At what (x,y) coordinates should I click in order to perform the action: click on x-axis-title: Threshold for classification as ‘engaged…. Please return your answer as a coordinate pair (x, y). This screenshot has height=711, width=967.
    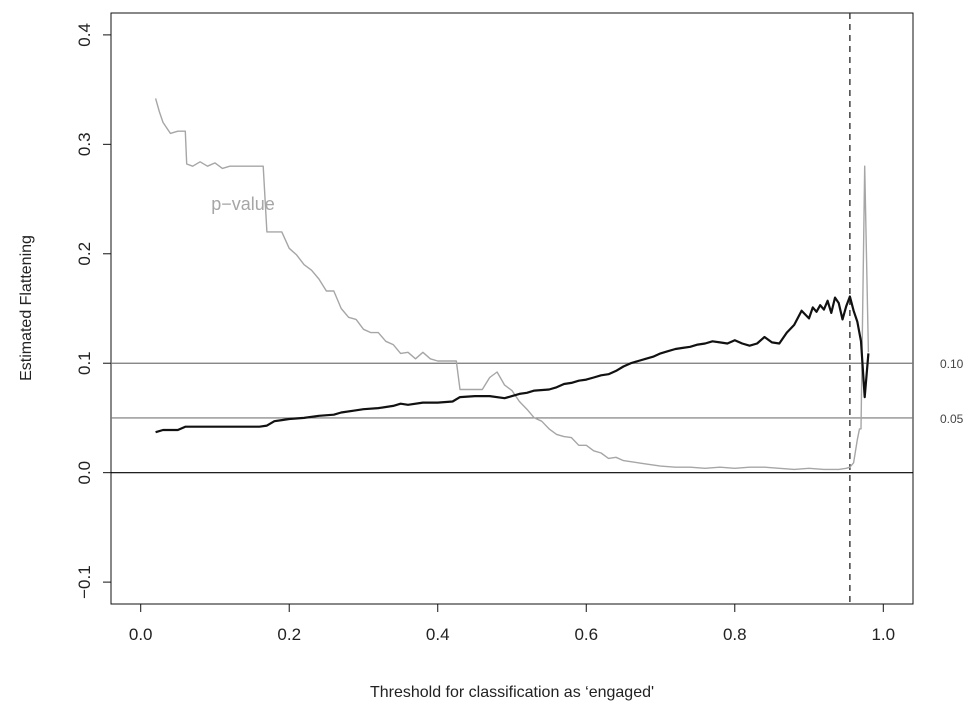
    Looking at the image, I should click on (512, 692).